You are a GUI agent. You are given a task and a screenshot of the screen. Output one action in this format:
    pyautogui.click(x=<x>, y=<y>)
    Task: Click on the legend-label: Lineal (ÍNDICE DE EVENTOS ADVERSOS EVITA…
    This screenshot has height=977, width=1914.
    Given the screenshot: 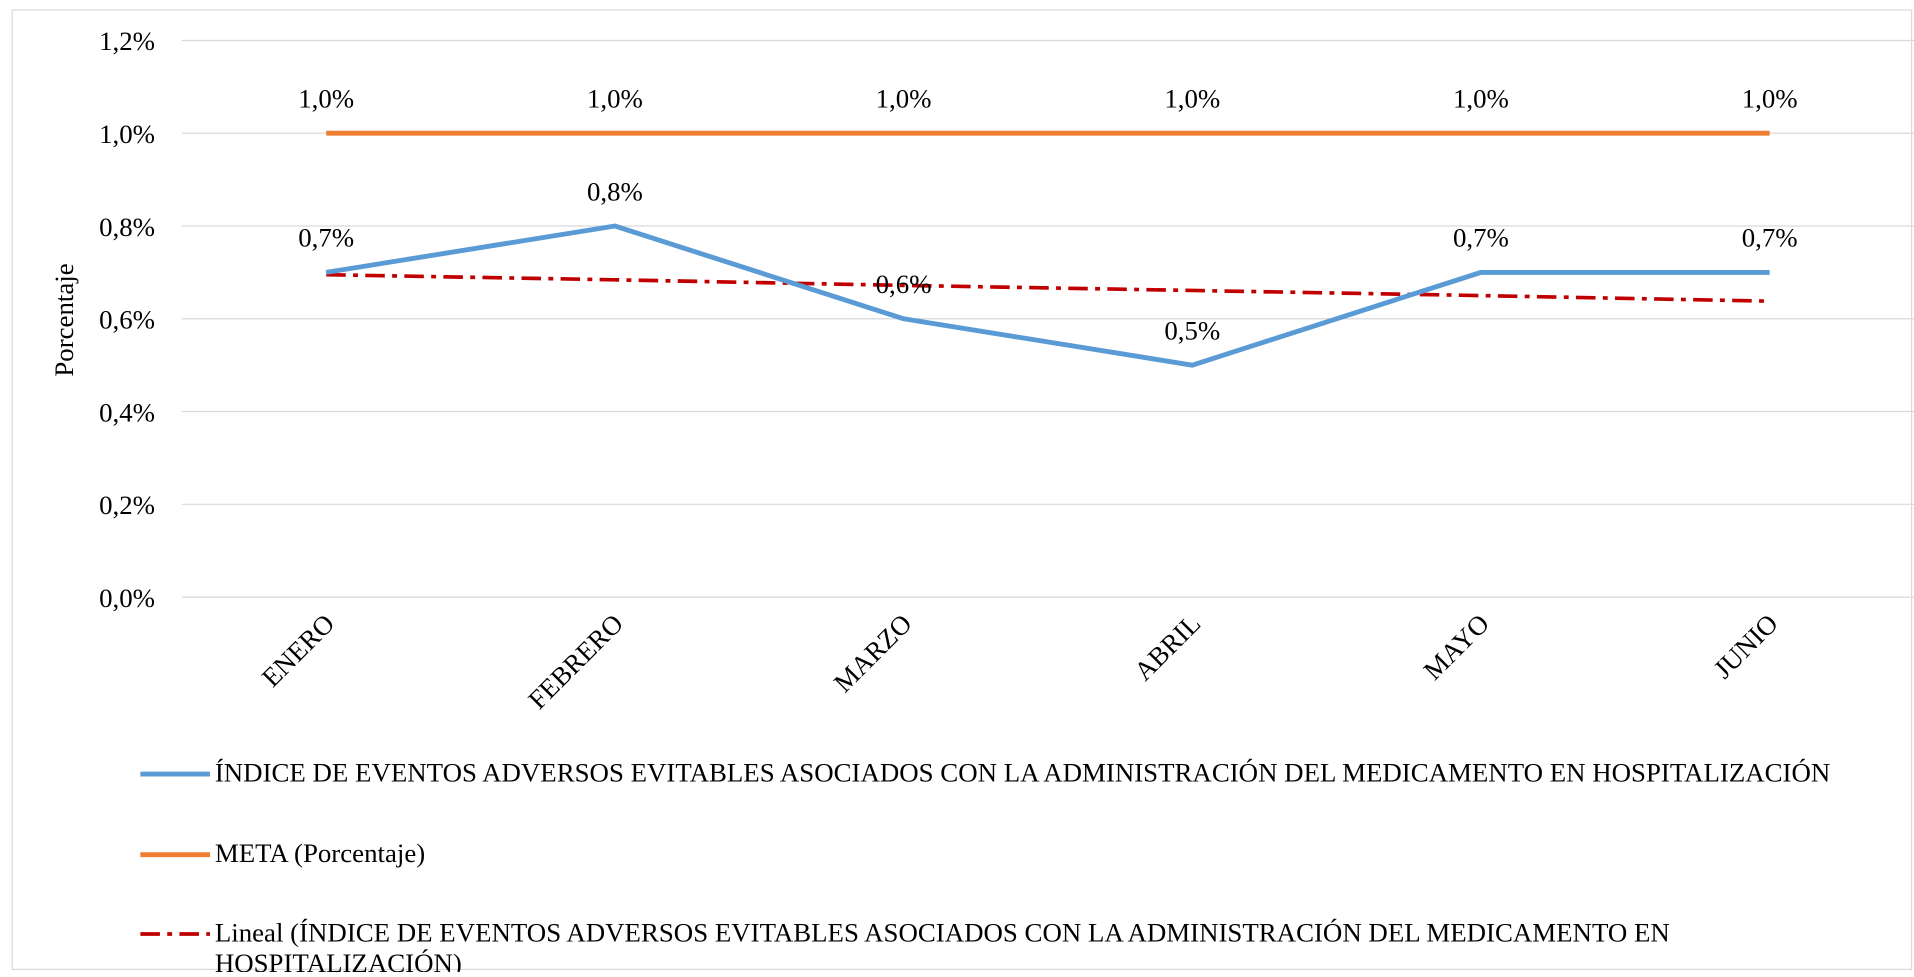 What is the action you would take?
    pyautogui.click(x=942, y=946)
    